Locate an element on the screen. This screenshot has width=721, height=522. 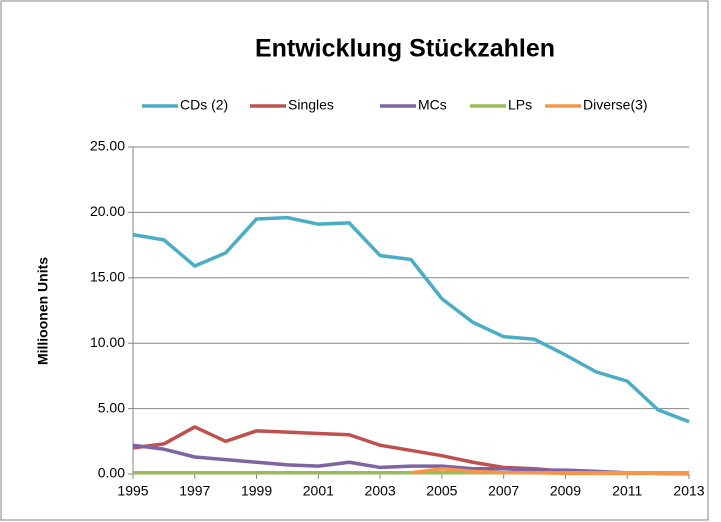
legend-label: CDs (2) is located at coordinates (204, 105).